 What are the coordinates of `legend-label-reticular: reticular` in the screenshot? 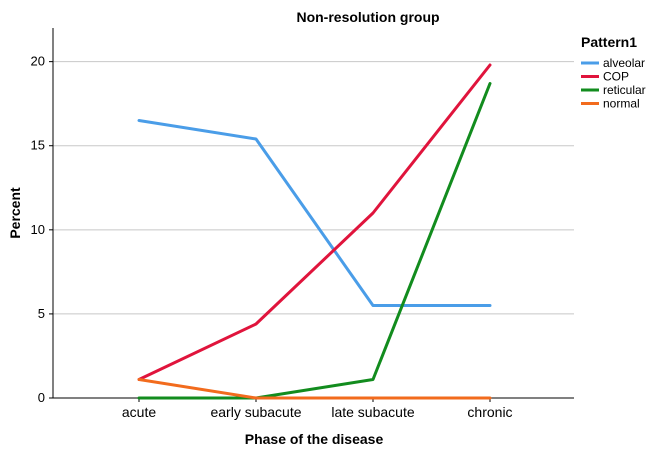 It's located at (624, 90).